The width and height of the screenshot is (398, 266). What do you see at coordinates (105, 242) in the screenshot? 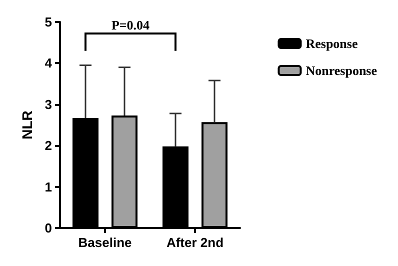
I see `x-tick-label: Baseline` at bounding box center [105, 242].